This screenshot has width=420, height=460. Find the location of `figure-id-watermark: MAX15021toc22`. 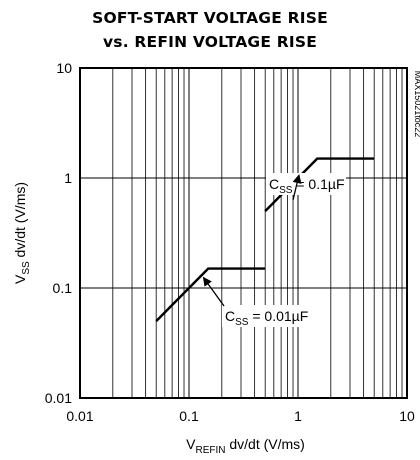

figure-id-watermark: MAX15021toc22 is located at coordinates (416, 104).